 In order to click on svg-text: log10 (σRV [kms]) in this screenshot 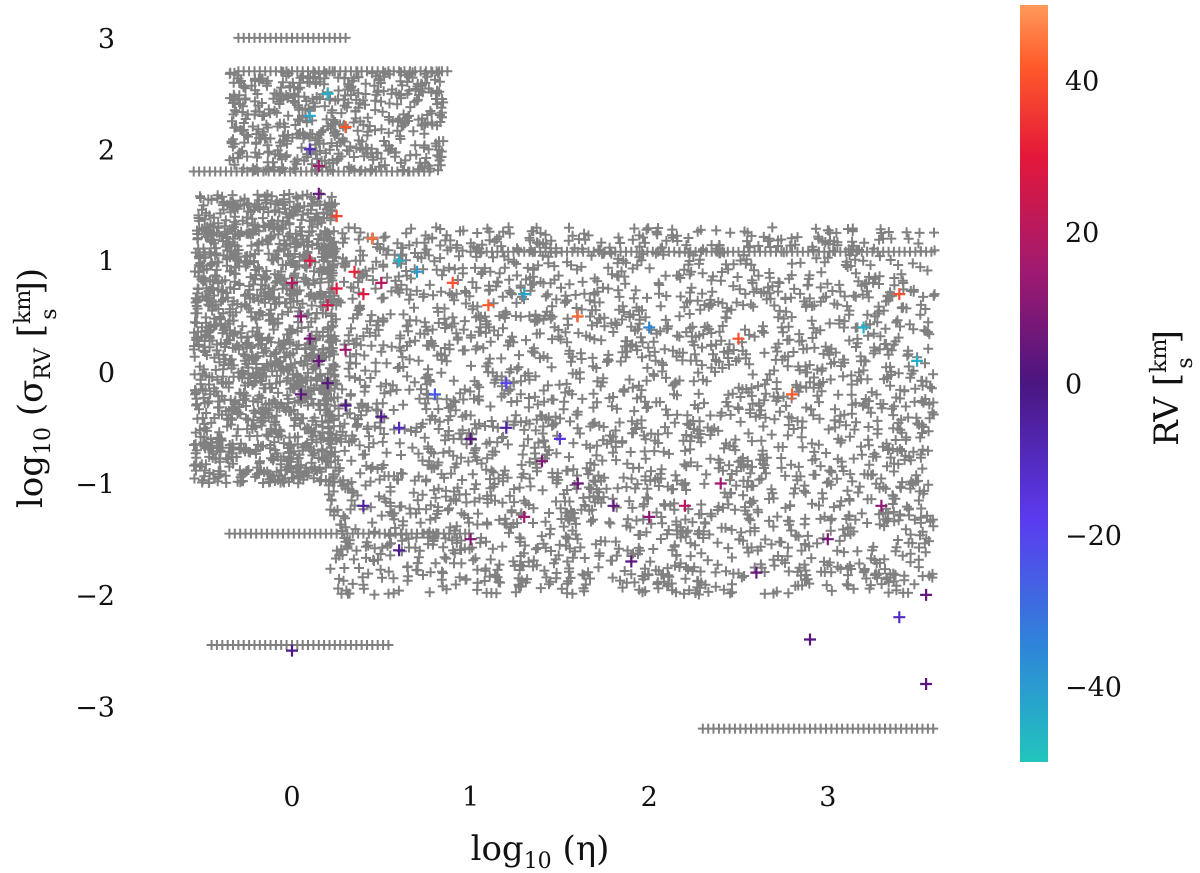, I will do `click(36, 388)`.